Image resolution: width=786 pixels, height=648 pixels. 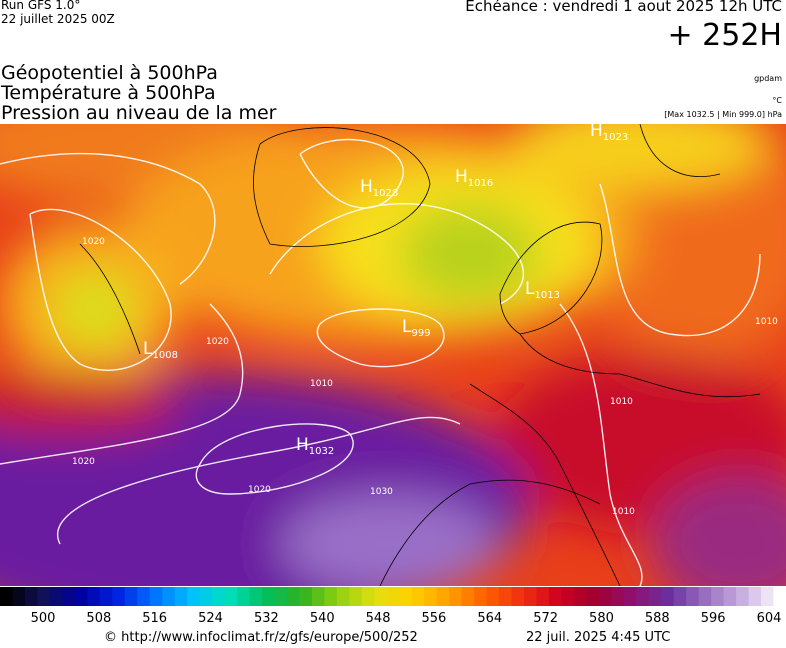 I want to click on pressure-center: H1028, so click(x=379, y=188).